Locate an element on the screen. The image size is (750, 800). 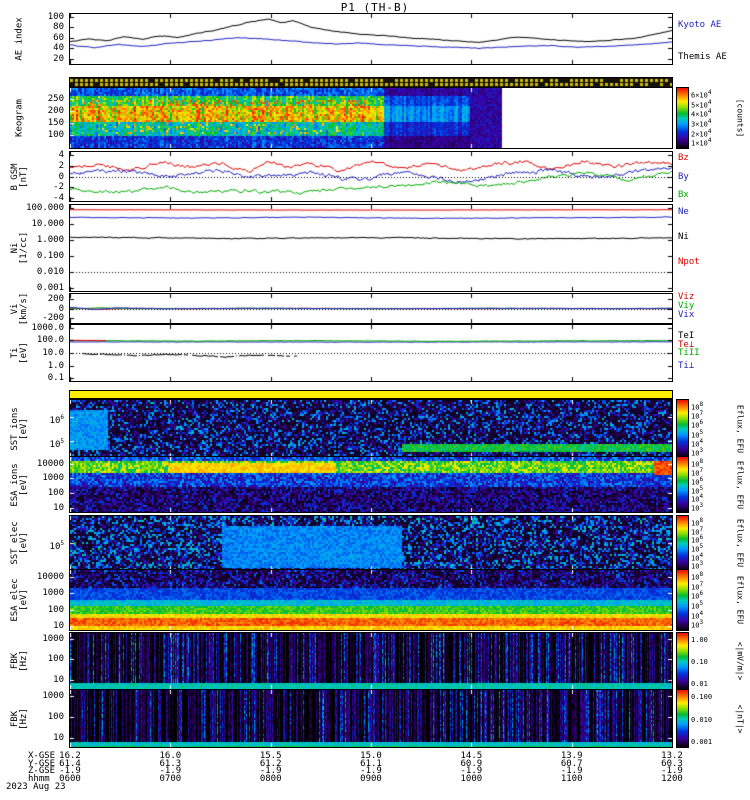
esa-elec-colorbar is located at coordinates (682, 600).